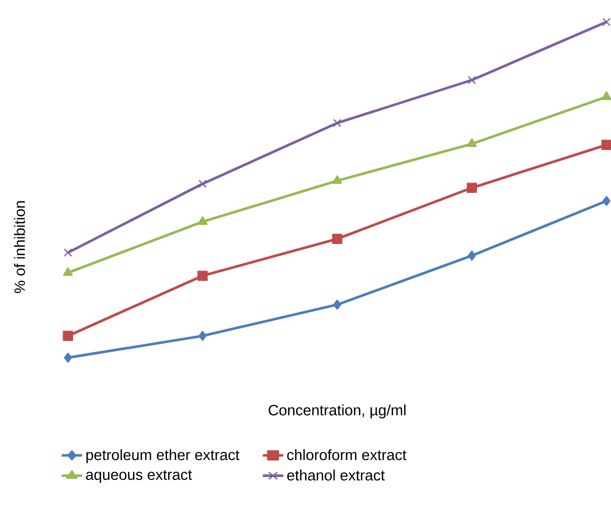  What do you see at coordinates (337, 411) in the screenshot?
I see `x-axis-title: Concentration, µg/ml` at bounding box center [337, 411].